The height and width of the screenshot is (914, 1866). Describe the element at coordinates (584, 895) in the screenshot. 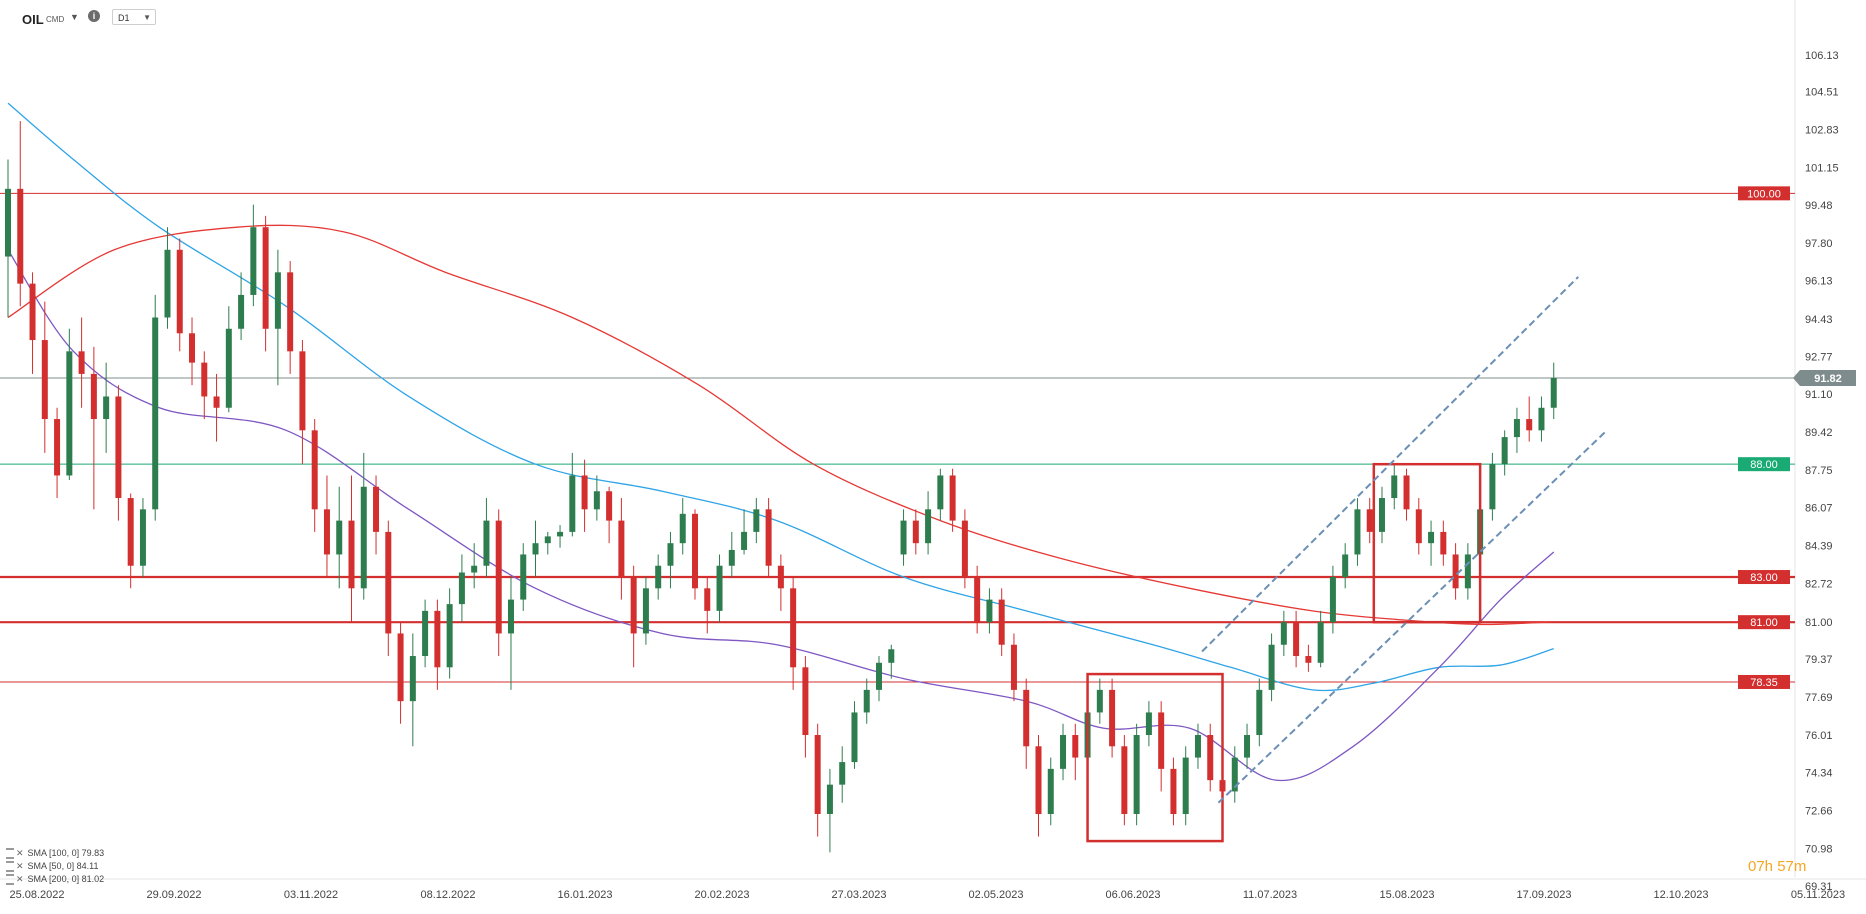

I see `x-tick-label: 16.01.2023` at that location.